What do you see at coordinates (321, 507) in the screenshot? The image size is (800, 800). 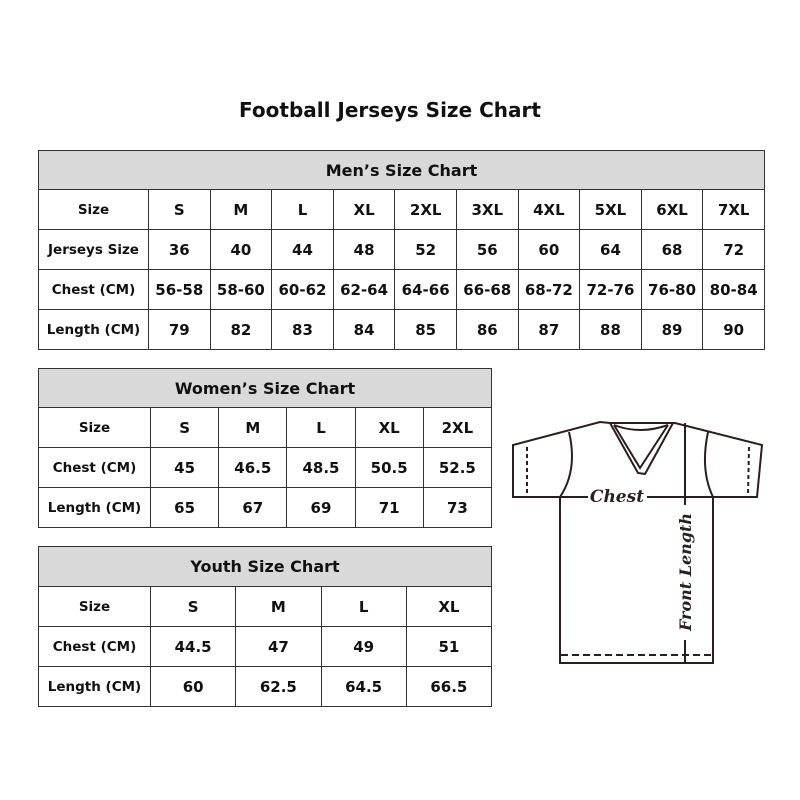 I see `table-cell: 69` at bounding box center [321, 507].